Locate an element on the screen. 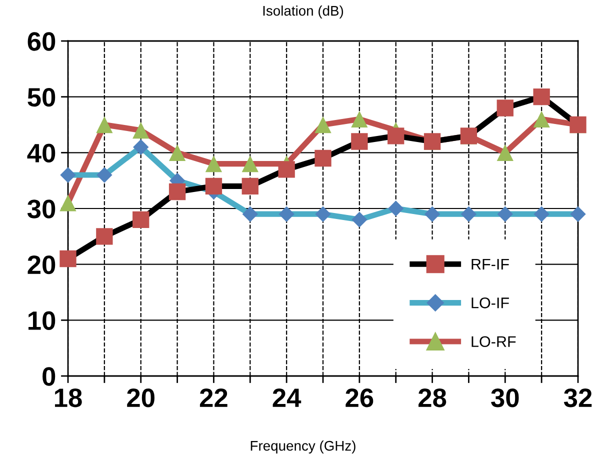 Image resolution: width=606 pixels, height=461 pixels. x-tick-label: 30 is located at coordinates (505, 398).